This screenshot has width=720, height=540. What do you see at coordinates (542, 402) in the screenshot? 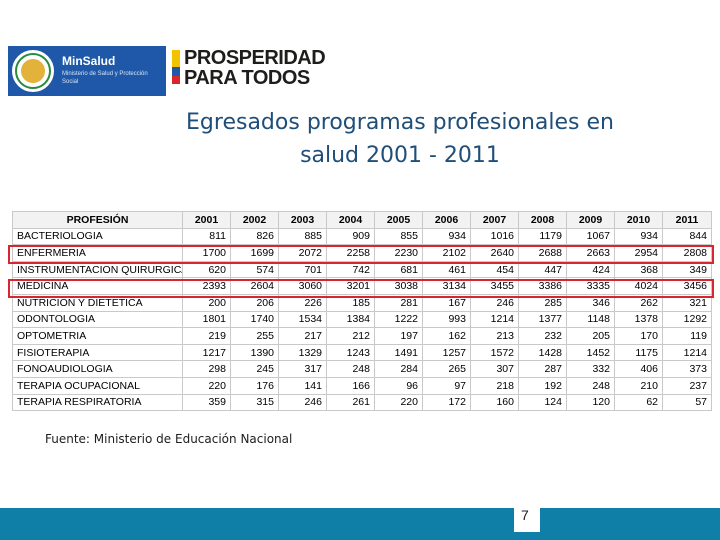
I see `graduates-cell: 124` at bounding box center [542, 402].